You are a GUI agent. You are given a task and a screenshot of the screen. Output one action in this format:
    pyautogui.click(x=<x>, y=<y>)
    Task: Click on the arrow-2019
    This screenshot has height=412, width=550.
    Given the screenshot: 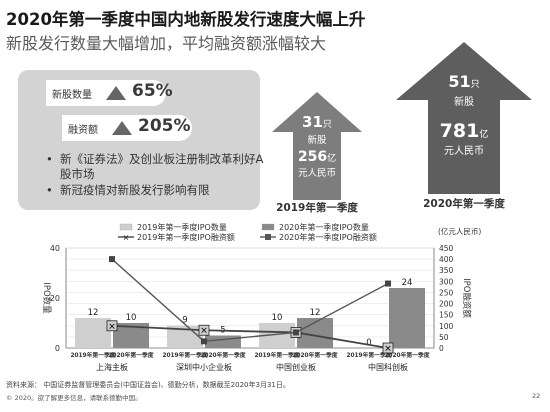 What is the action you would take?
    pyautogui.click(x=317, y=146)
    